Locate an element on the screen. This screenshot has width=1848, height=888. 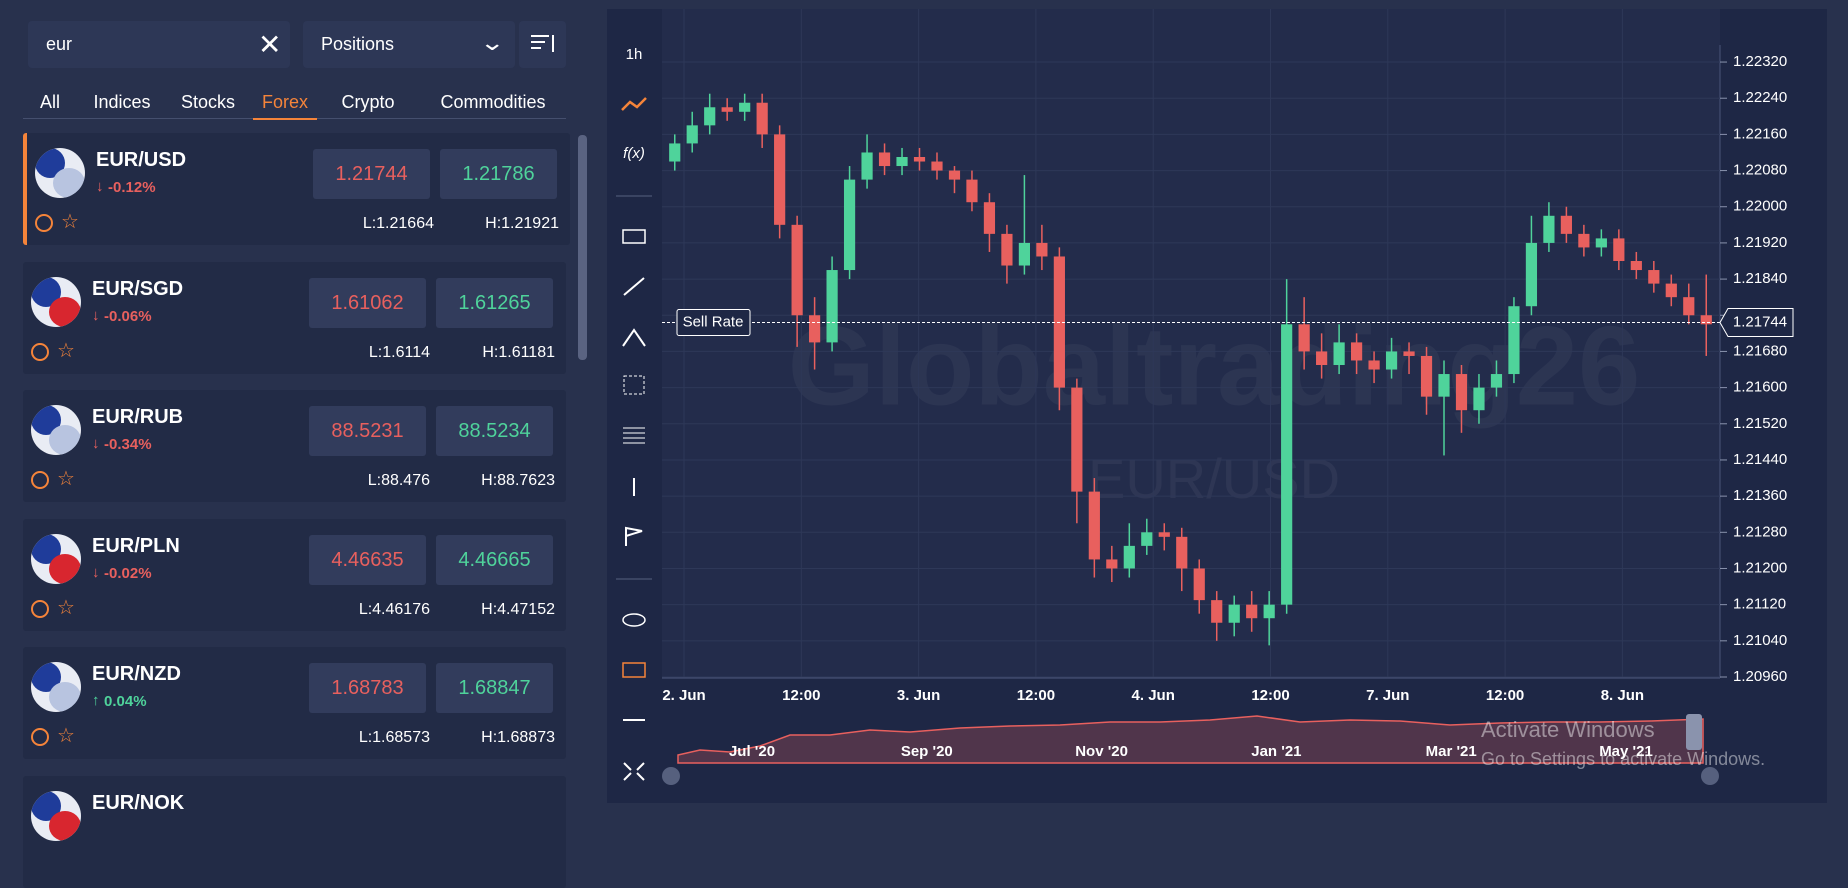
x-tick-label: 12:00 is located at coordinates (1505, 695).